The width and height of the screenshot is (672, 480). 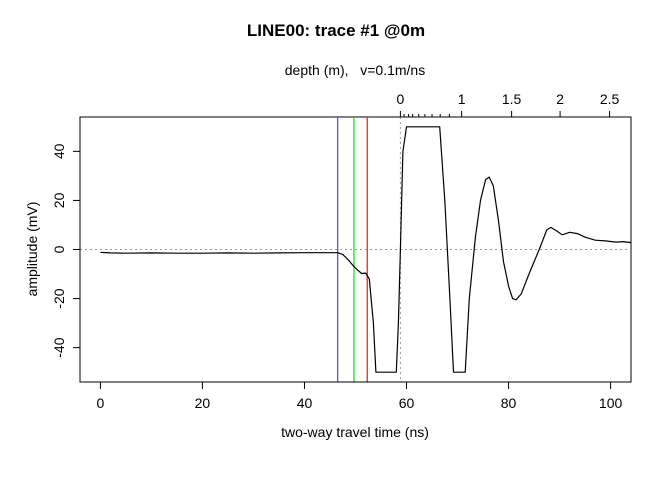 I want to click on top-tick-label: 2, so click(x=560, y=99).